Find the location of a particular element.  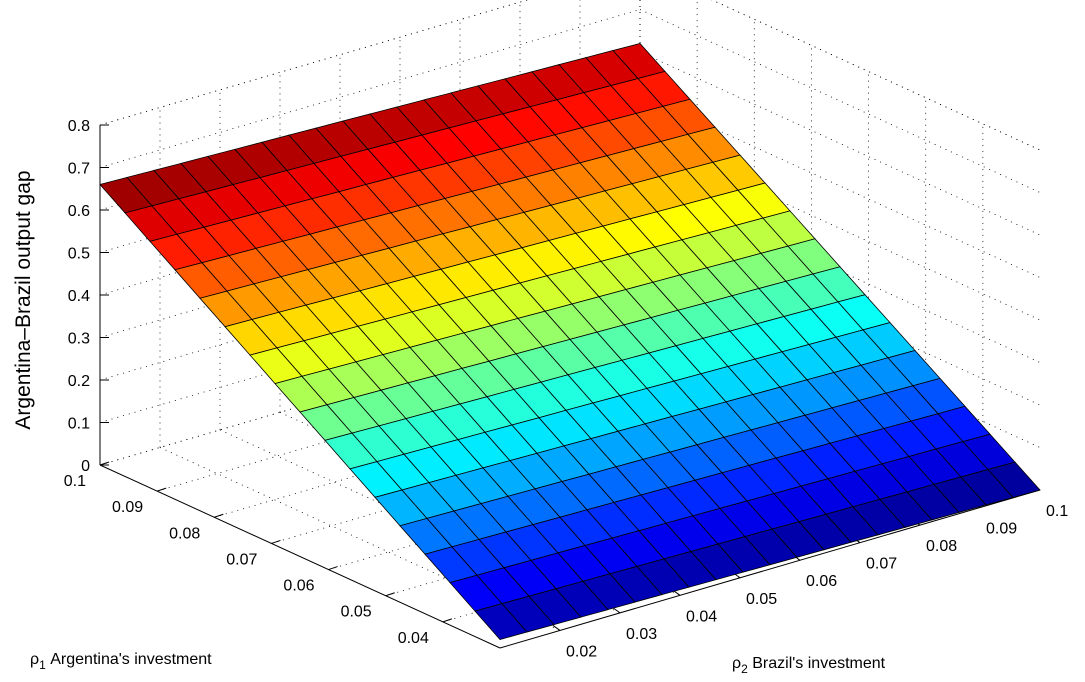

rho2-tick-label: 0.07 is located at coordinates (881, 564).